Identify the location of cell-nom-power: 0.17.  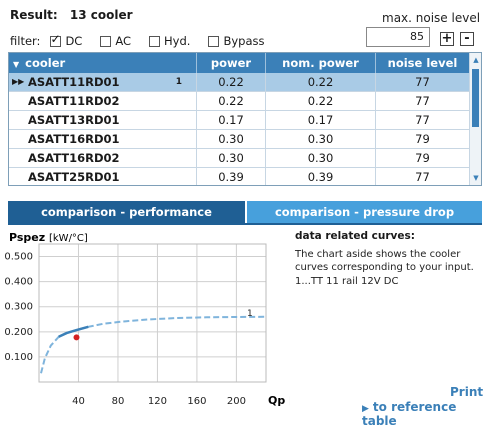
(321, 120).